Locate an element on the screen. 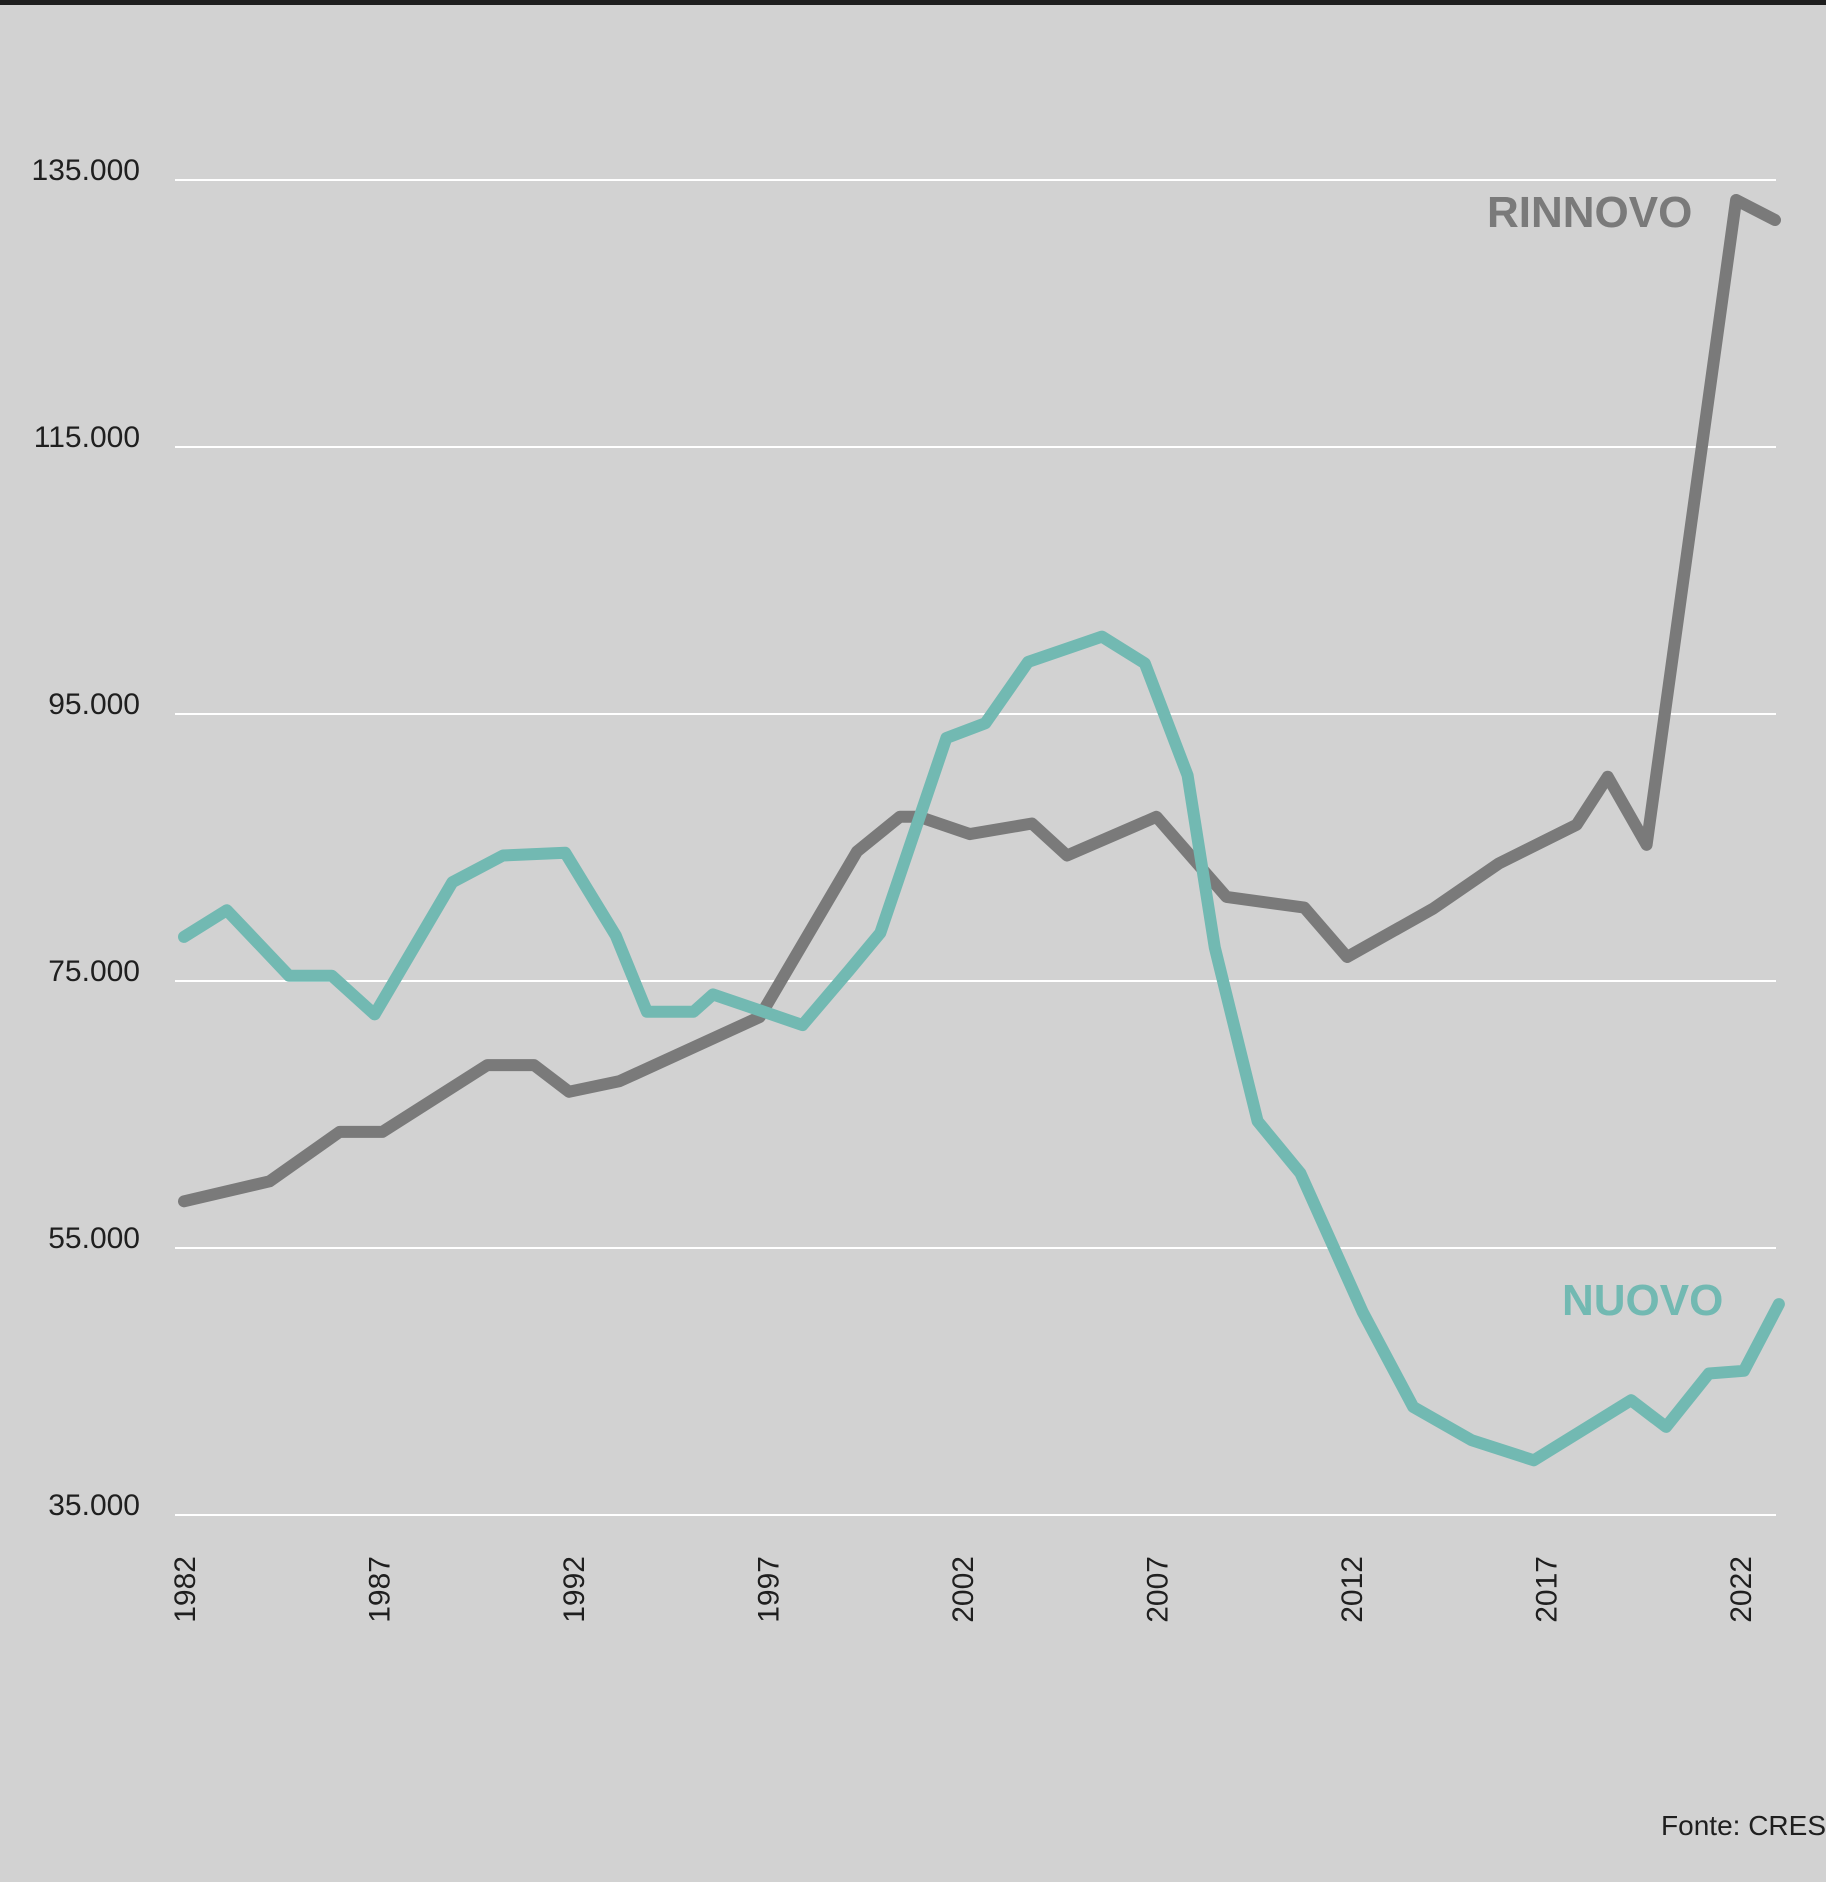 This screenshot has width=1826, height=1882. y-tick-label: 55.000 is located at coordinates (94, 1238).